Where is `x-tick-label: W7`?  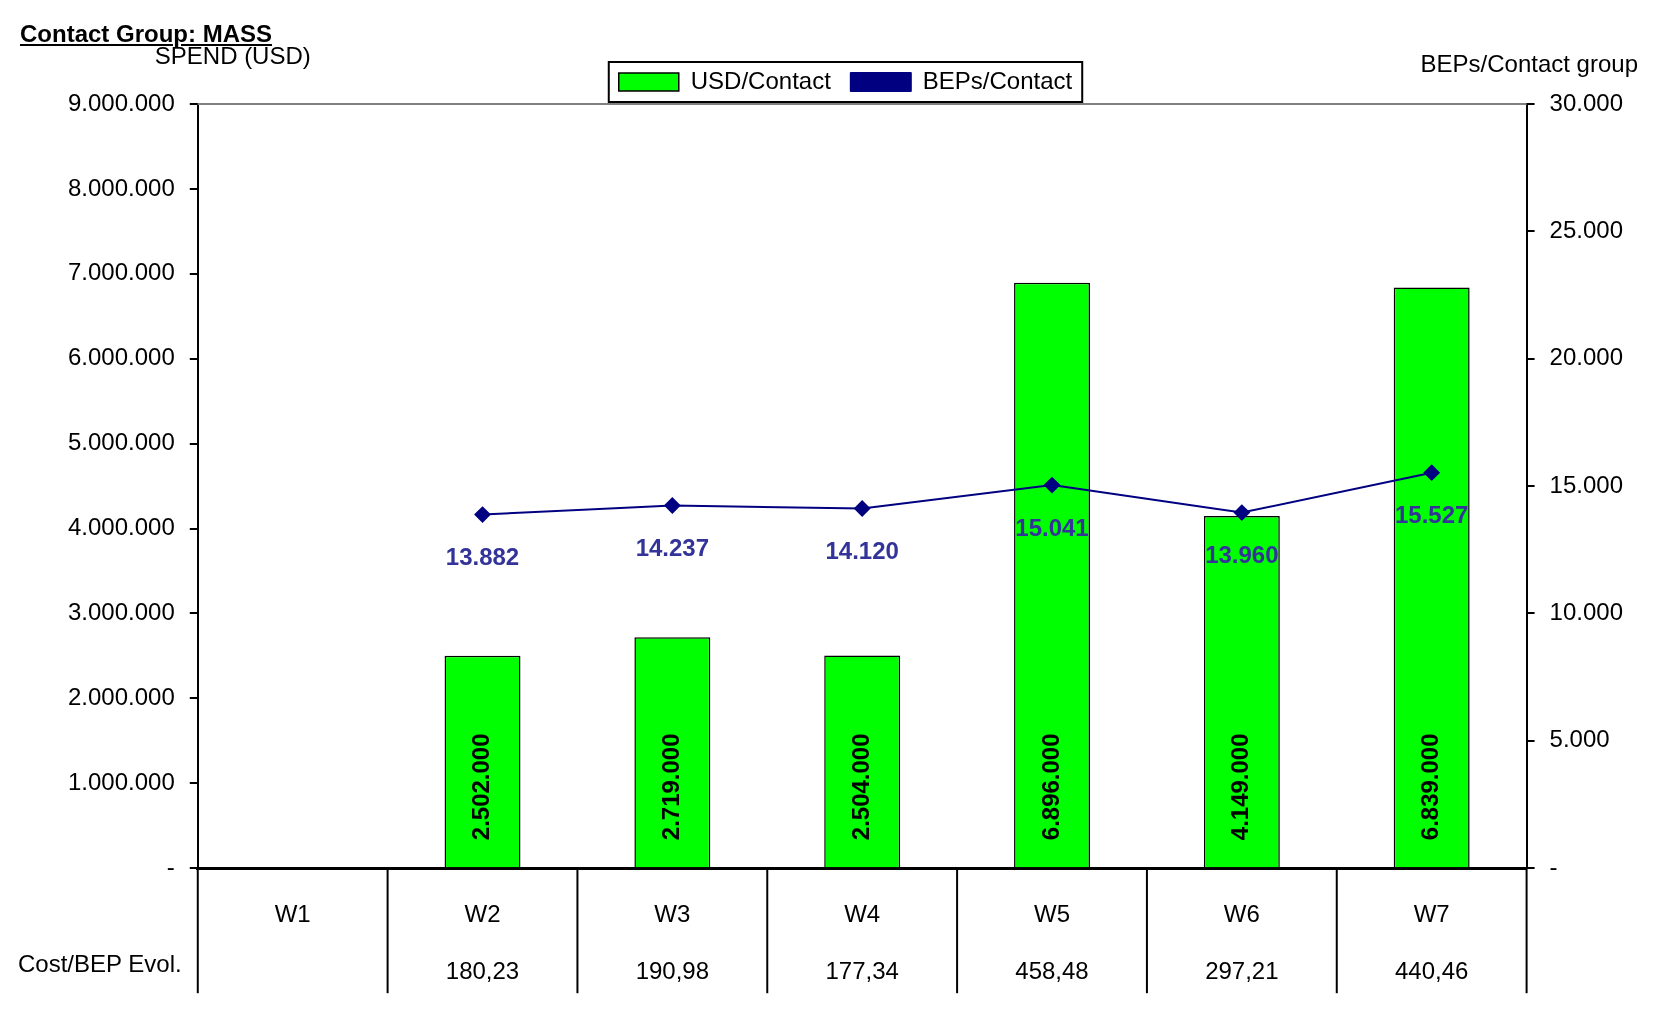 x-tick-label: W7 is located at coordinates (1431, 914).